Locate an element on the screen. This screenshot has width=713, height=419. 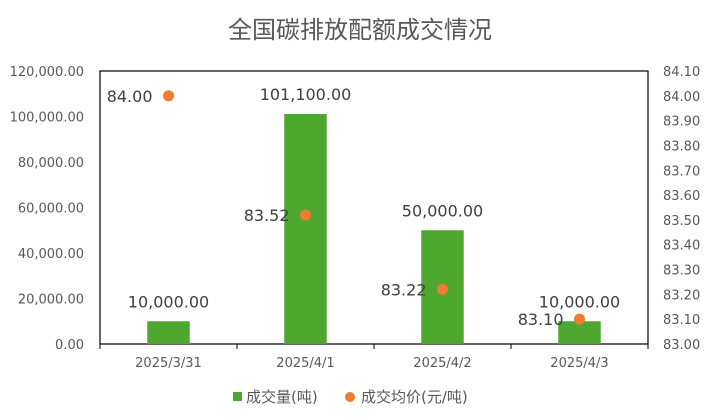
left-tick-label: 60,000.00 is located at coordinates (51, 209).